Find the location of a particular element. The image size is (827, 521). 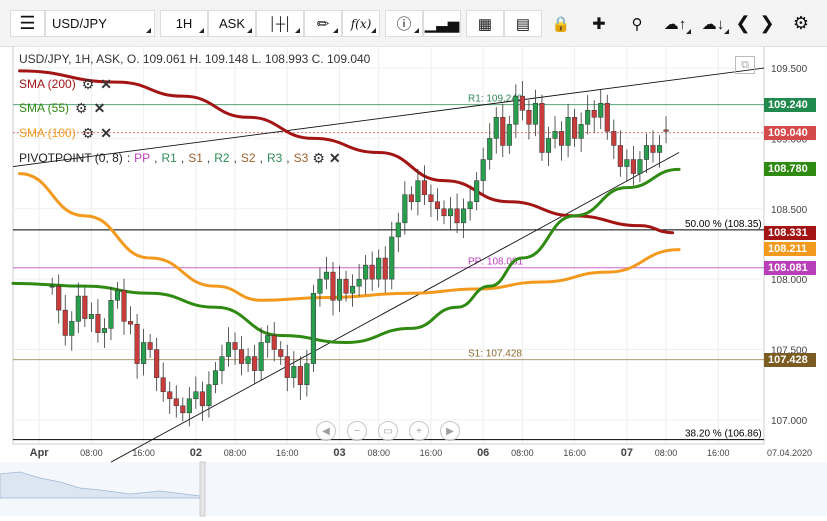

info-button: ⓘ is located at coordinates (404, 23).